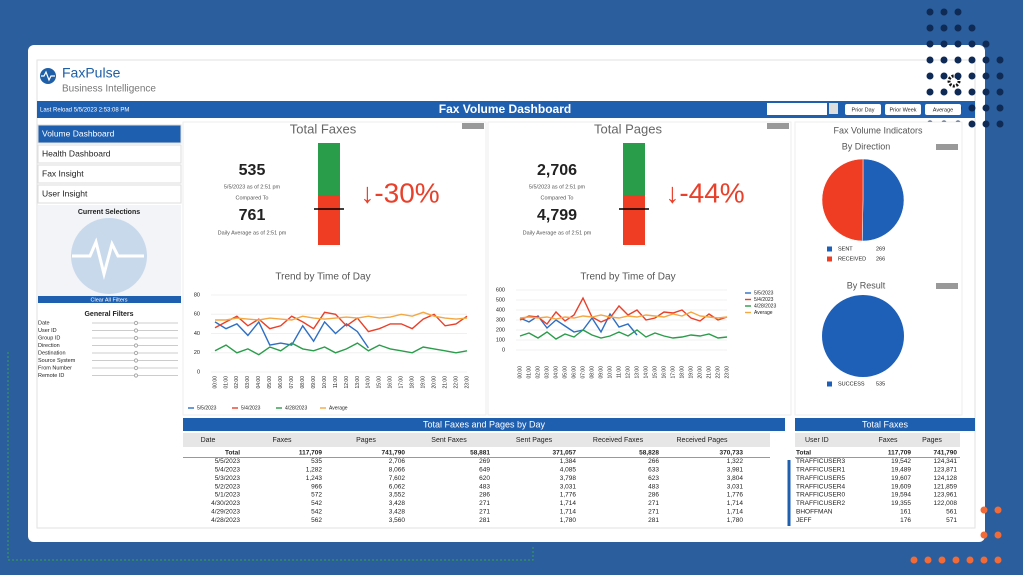 The height and width of the screenshot is (575, 1023). What do you see at coordinates (702, 440) in the screenshot?
I see `column-header: Received Pages` at bounding box center [702, 440].